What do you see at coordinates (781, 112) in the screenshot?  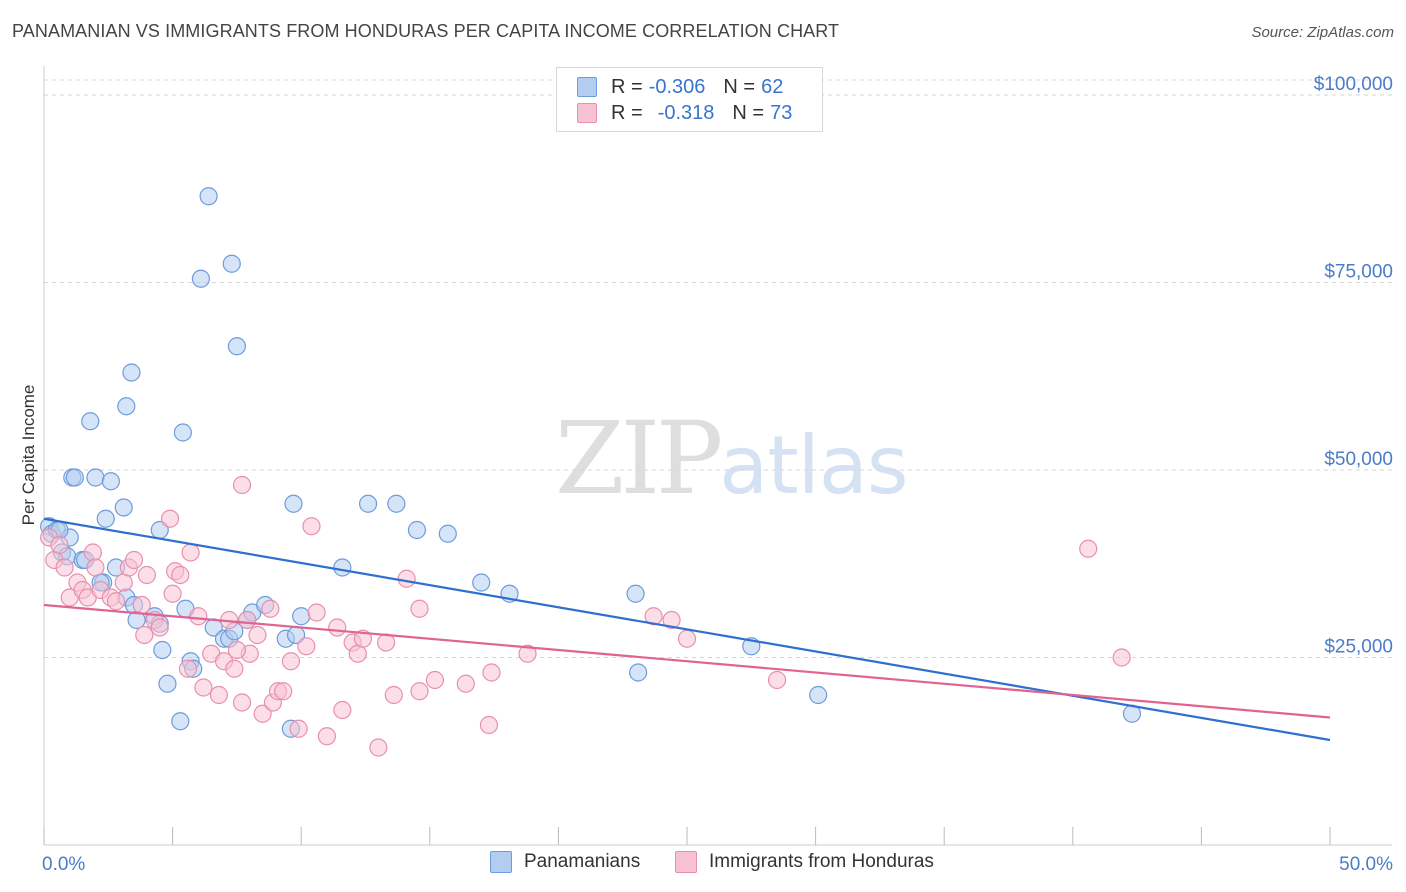 I see `legend-n-value: 73` at bounding box center [781, 112].